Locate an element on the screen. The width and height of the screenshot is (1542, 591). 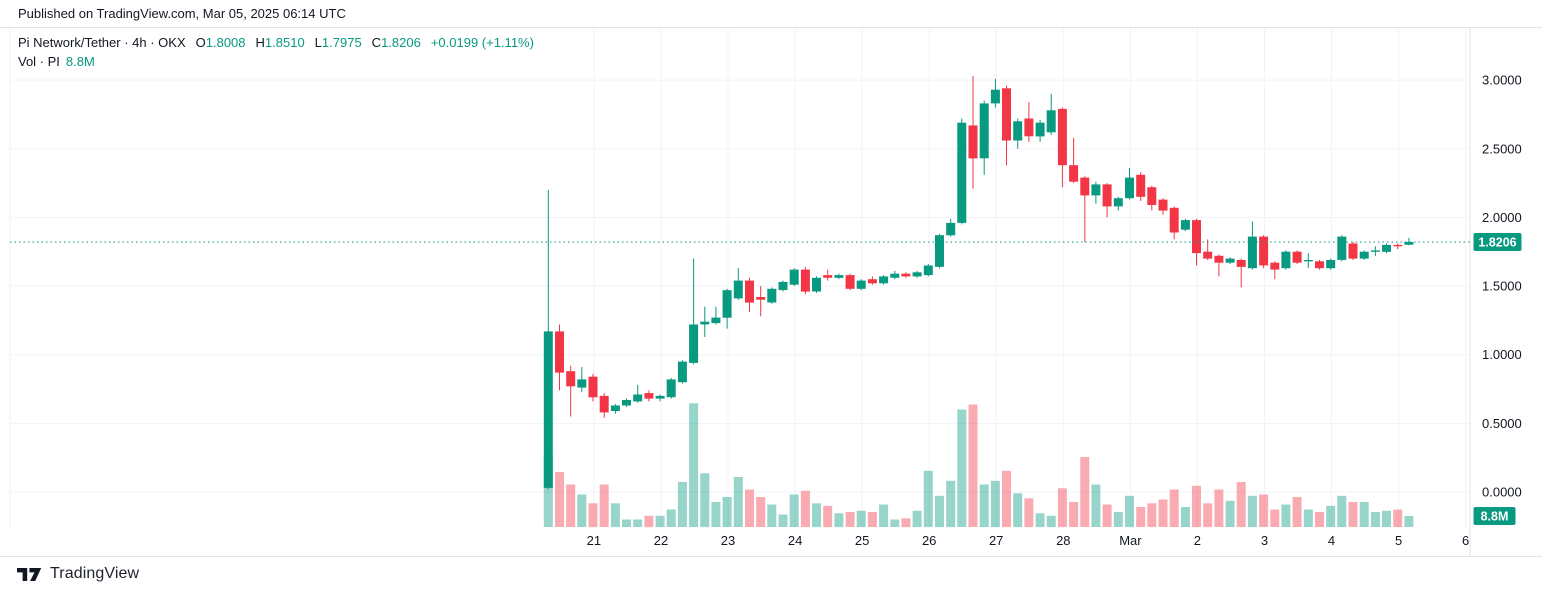
volume-label: Vol · PI is located at coordinates (39, 61).